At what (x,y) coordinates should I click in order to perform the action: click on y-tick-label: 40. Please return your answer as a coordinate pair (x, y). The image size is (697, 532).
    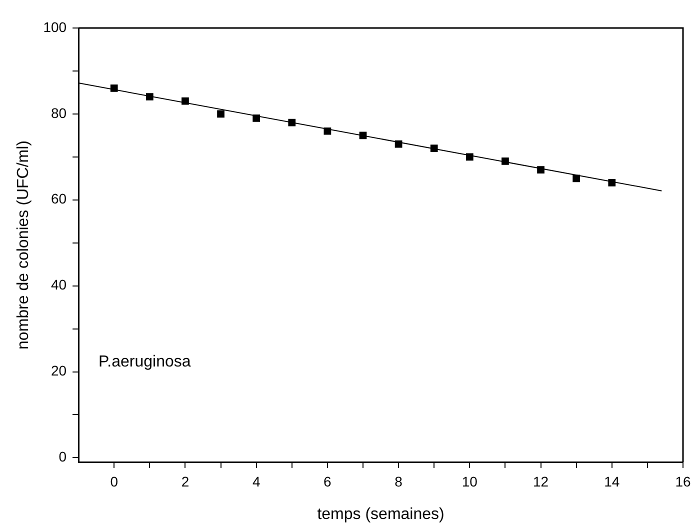
    Looking at the image, I should click on (58, 284).